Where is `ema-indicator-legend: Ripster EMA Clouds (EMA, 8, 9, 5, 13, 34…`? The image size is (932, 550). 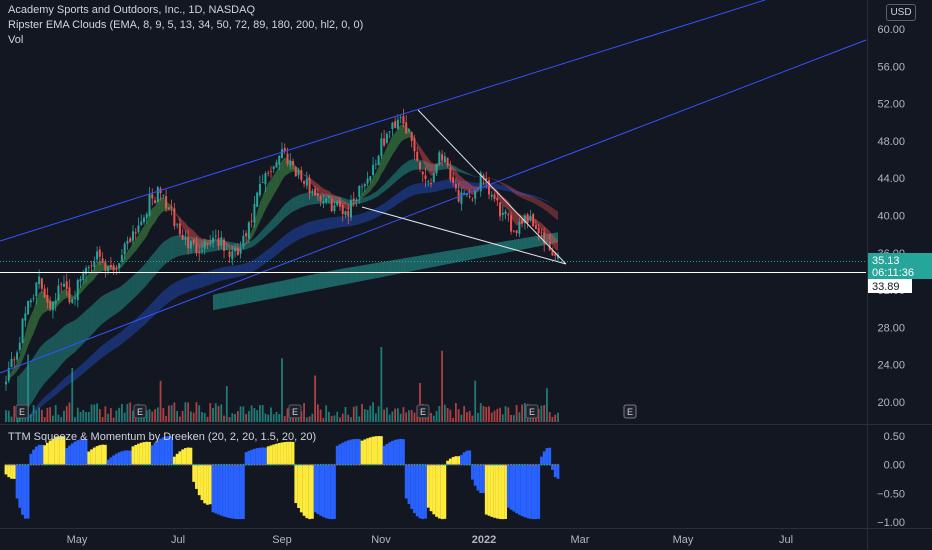
ema-indicator-legend: Ripster EMA Clouds (EMA, 8, 9, 5, 13, 34… is located at coordinates (186, 25).